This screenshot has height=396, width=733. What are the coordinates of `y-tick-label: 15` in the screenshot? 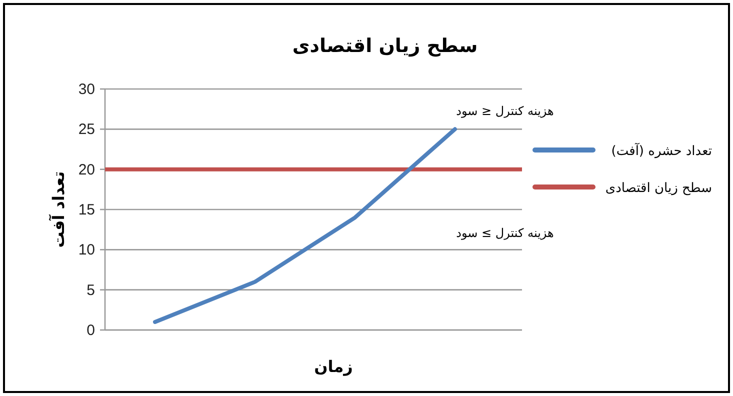 It's located at (86, 210).